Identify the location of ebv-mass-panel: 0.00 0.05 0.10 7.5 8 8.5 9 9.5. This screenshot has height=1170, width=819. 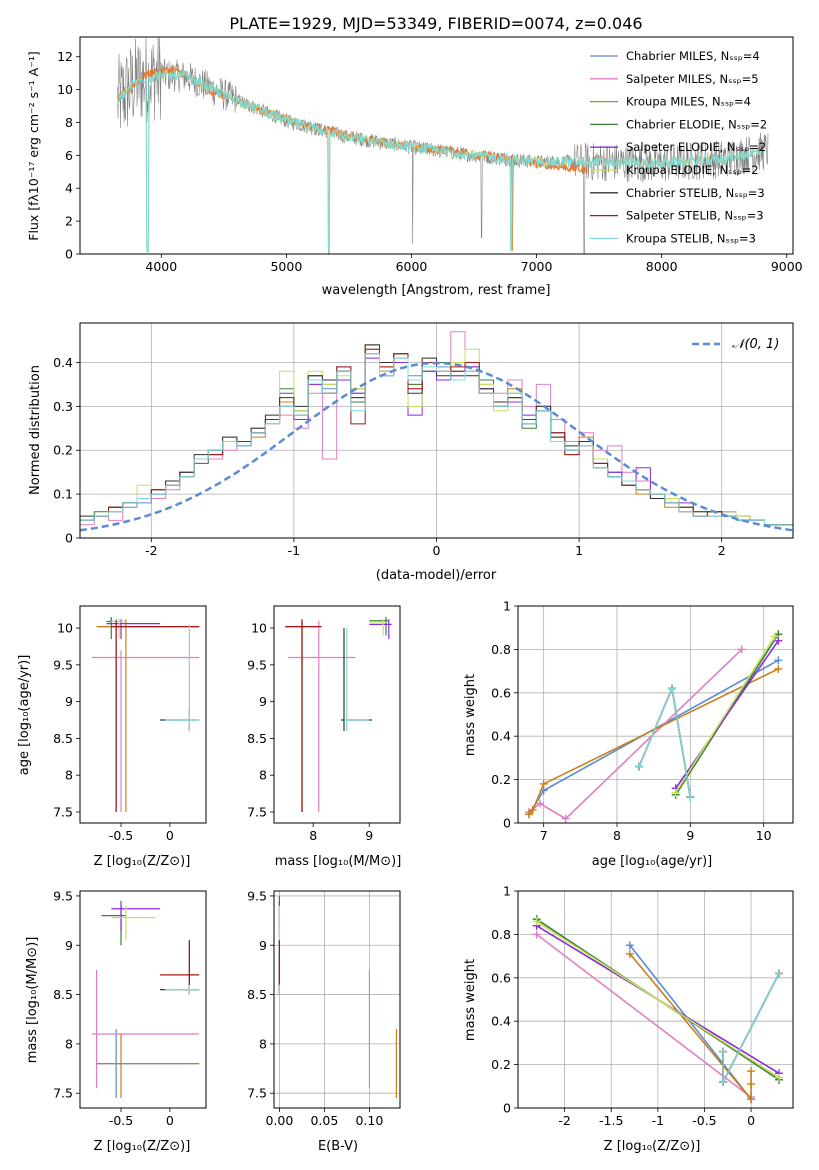
(324, 1008).